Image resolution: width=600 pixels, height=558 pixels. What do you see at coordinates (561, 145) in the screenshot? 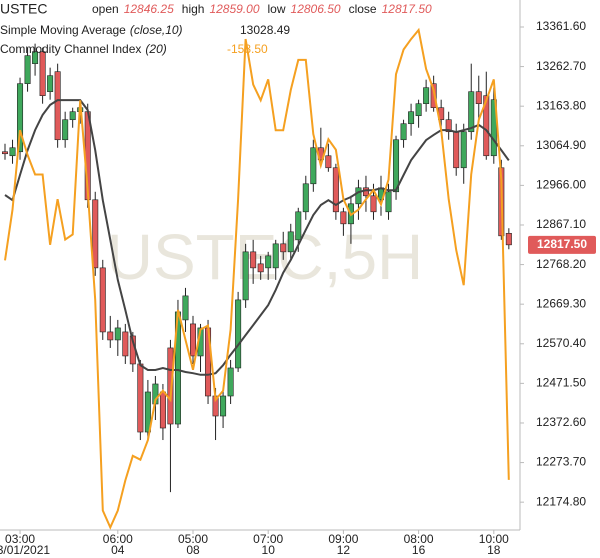
I see `y-tick-label: 13064.90` at bounding box center [561, 145].